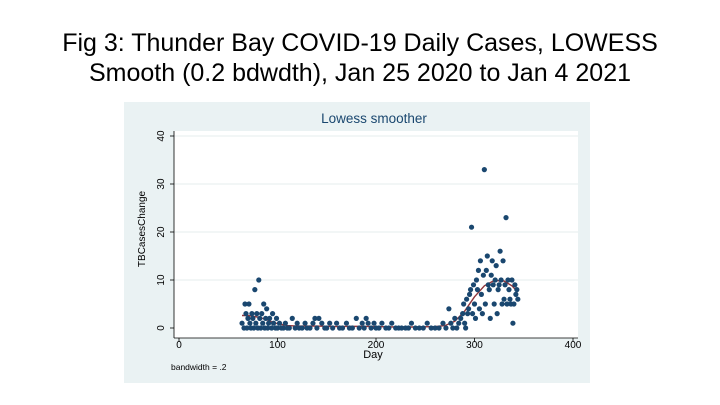 Image resolution: width=720 pixels, height=405 pixels. Describe the element at coordinates (373, 355) in the screenshot. I see `x-axis-label: Day` at that location.